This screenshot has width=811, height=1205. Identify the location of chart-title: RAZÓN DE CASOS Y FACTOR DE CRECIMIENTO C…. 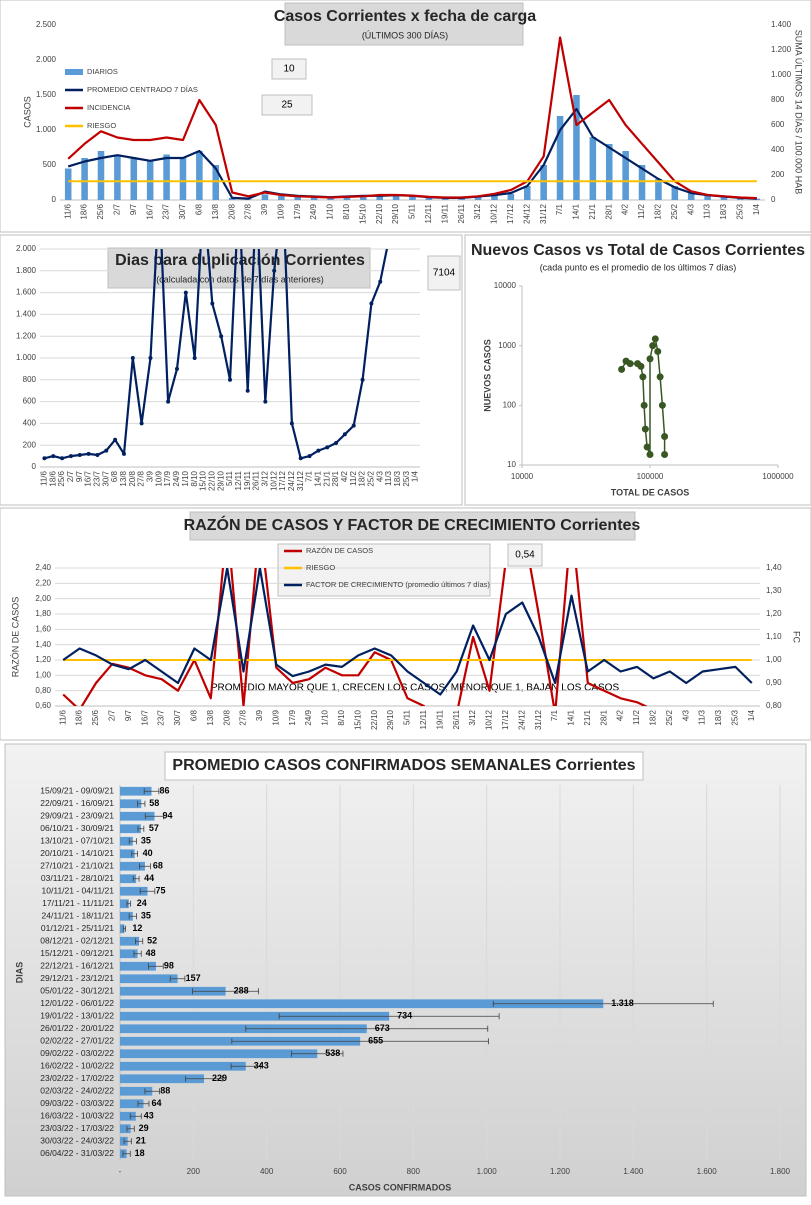
(412, 524).